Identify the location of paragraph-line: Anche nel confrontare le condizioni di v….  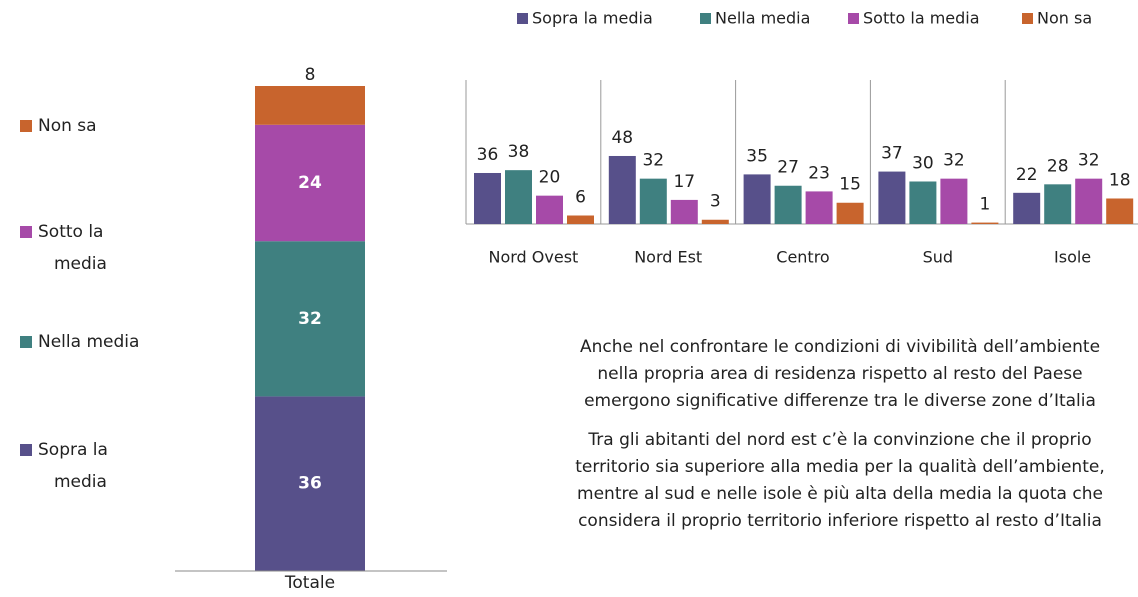
(840, 347).